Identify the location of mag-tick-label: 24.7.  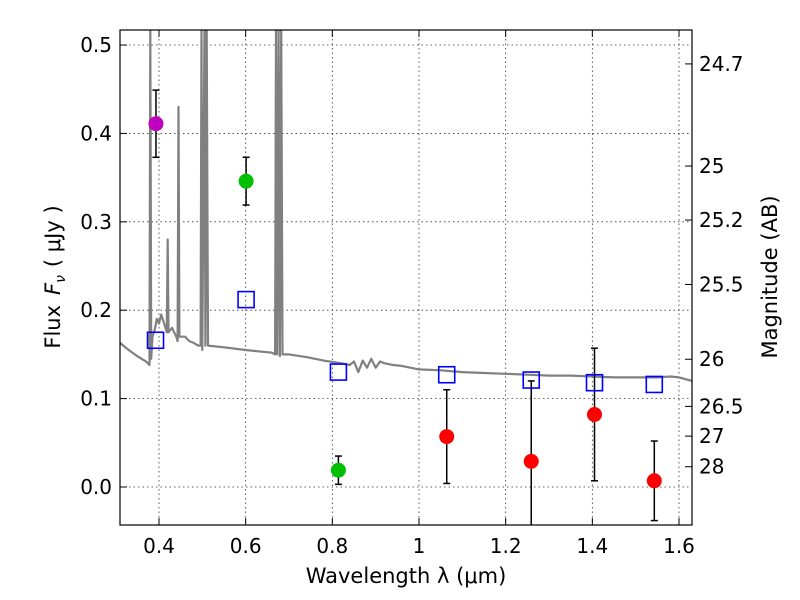
(721, 64).